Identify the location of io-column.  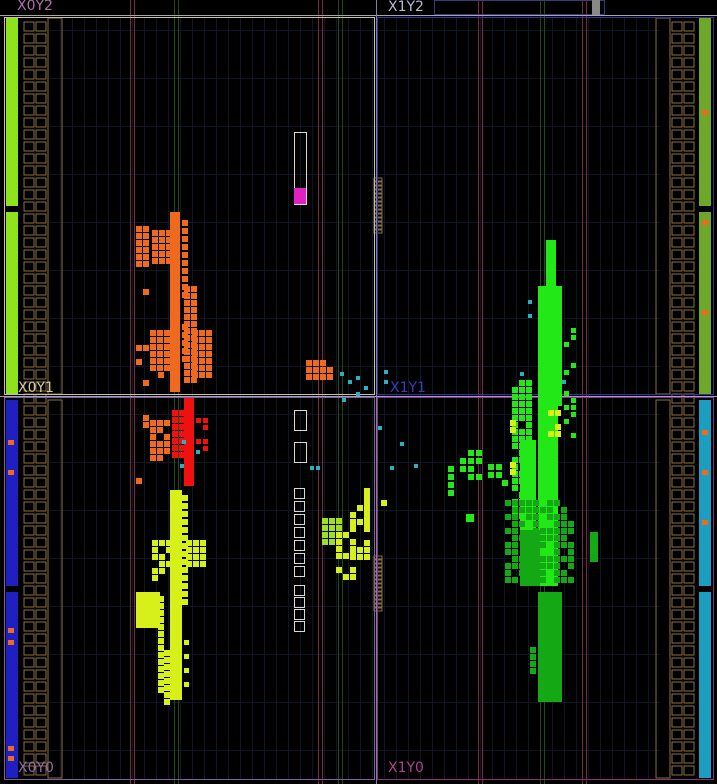
(663, 589).